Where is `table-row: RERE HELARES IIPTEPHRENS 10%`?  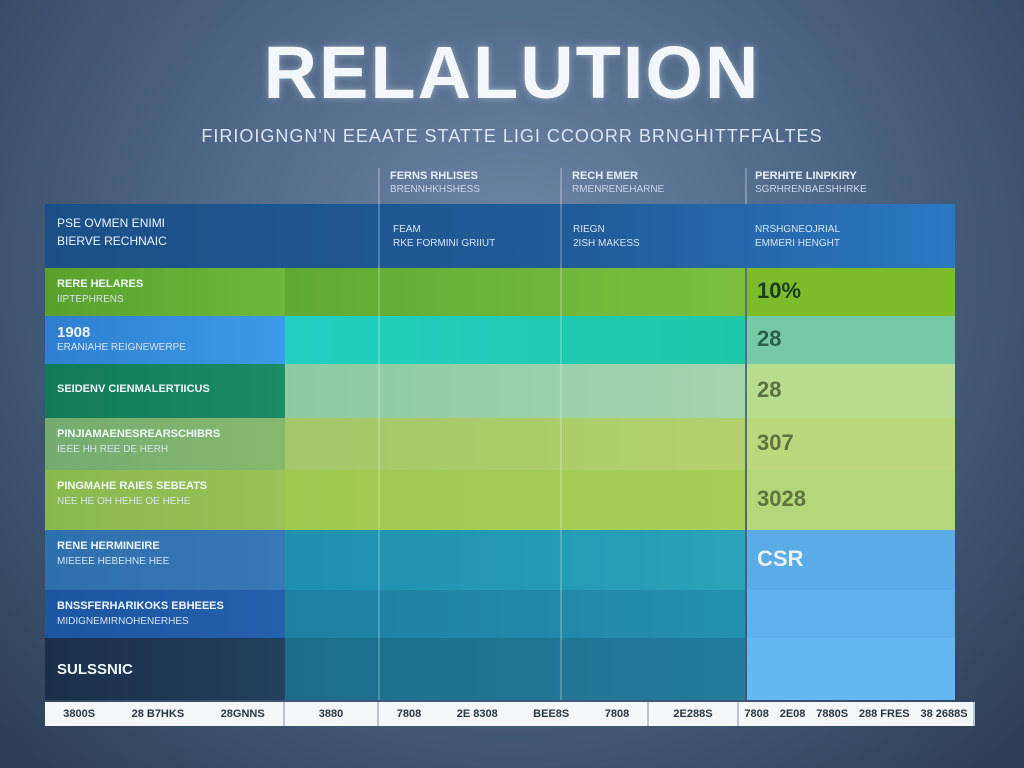 table-row: RERE HELARES IIPTEPHRENS 10% is located at coordinates (500, 292).